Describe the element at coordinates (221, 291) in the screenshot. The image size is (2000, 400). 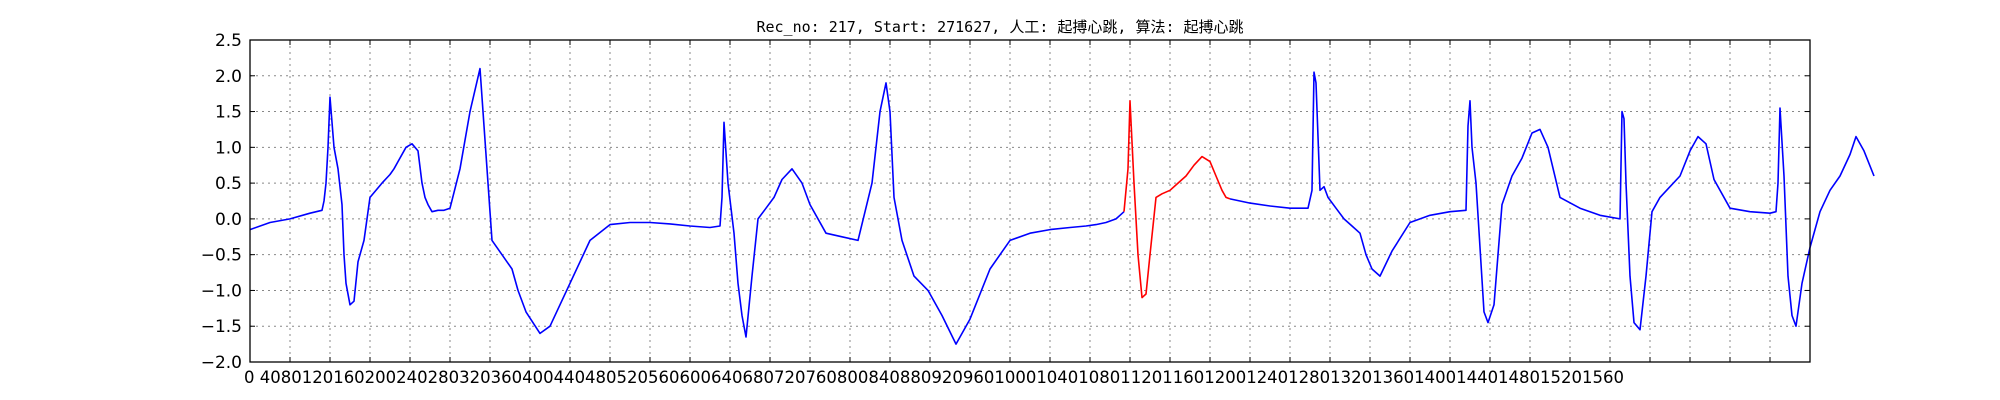
I see `y-tick-label: −1.0` at that location.